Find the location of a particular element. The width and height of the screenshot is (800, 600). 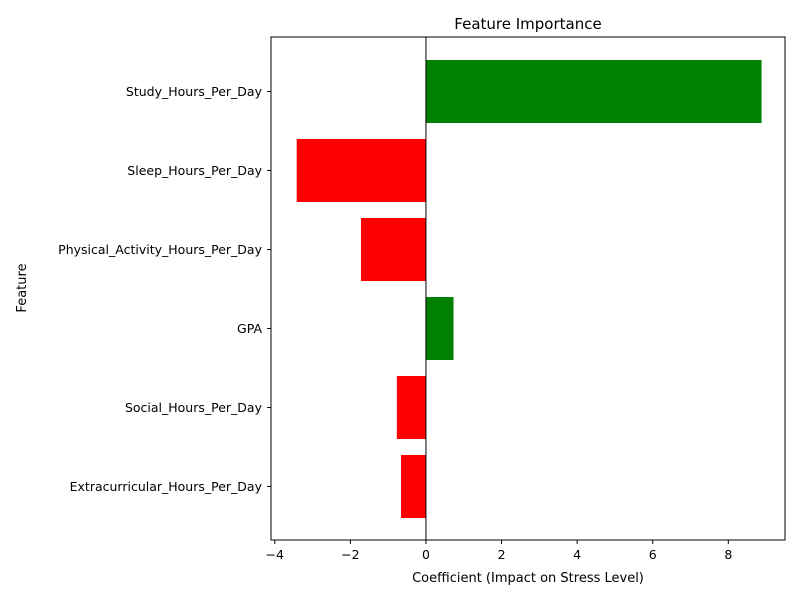

y-tick-label: GPA is located at coordinates (249, 328).